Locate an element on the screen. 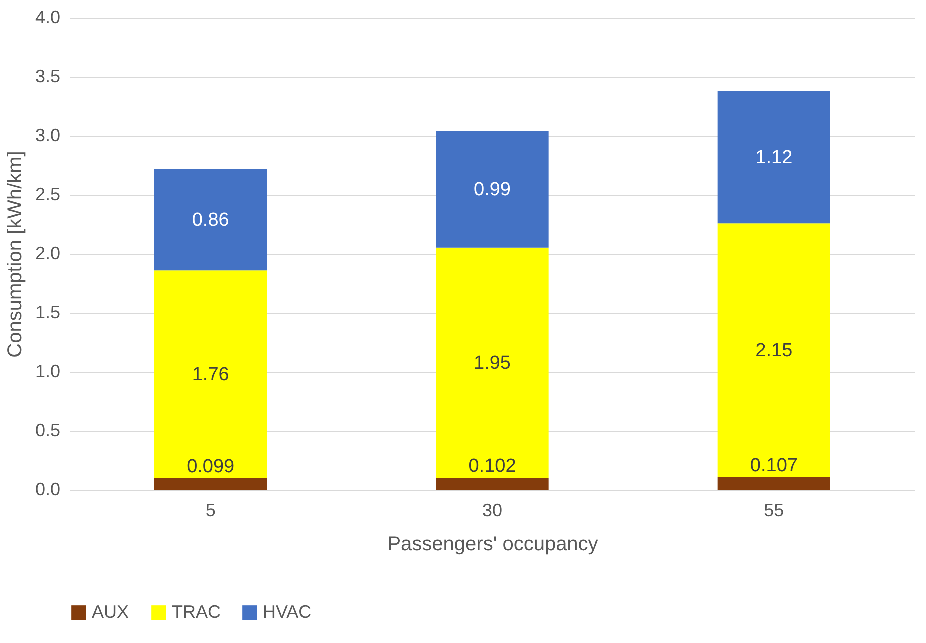 This screenshot has height=643, width=926. data-label: 0.86 is located at coordinates (211, 220).